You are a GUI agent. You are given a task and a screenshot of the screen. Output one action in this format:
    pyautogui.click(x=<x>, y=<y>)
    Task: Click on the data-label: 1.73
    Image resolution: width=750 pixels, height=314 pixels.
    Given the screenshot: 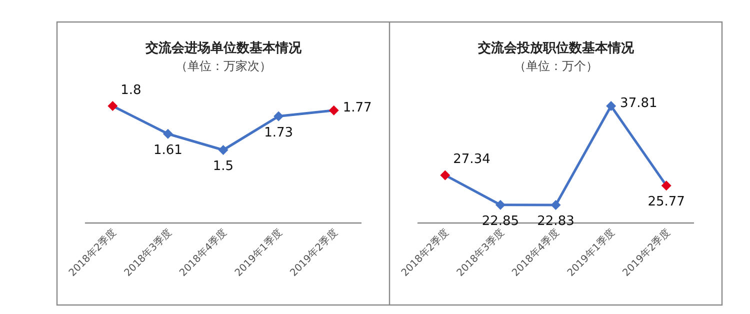 What is the action you would take?
    pyautogui.click(x=279, y=132)
    